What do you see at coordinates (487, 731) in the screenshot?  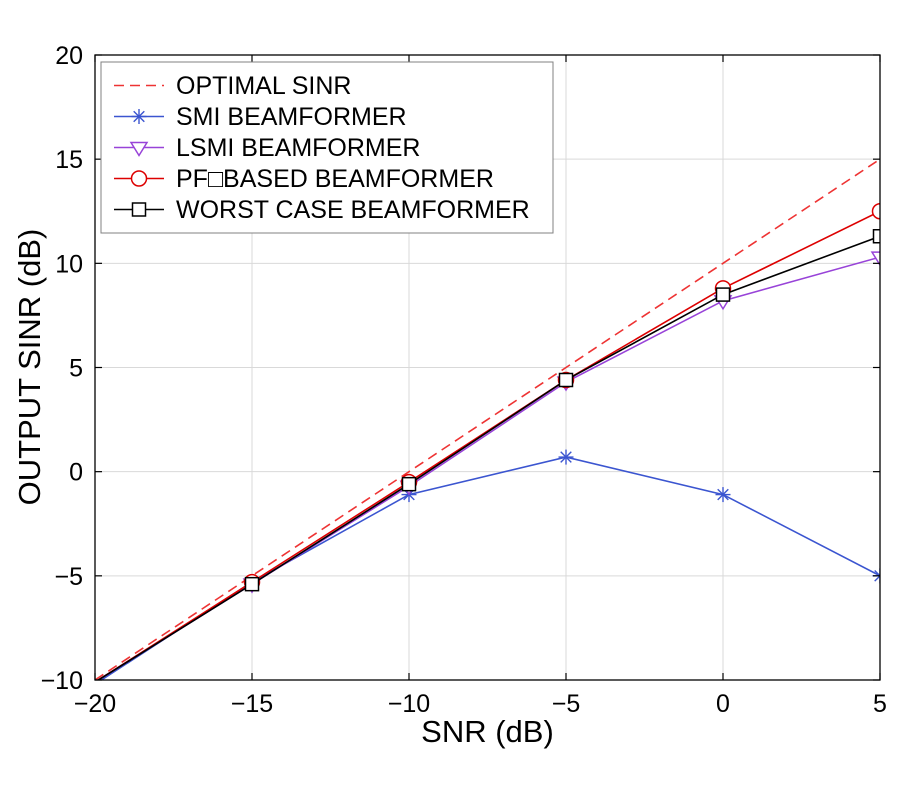 I see `x-axis-label: SNR (dB)` at bounding box center [487, 731].